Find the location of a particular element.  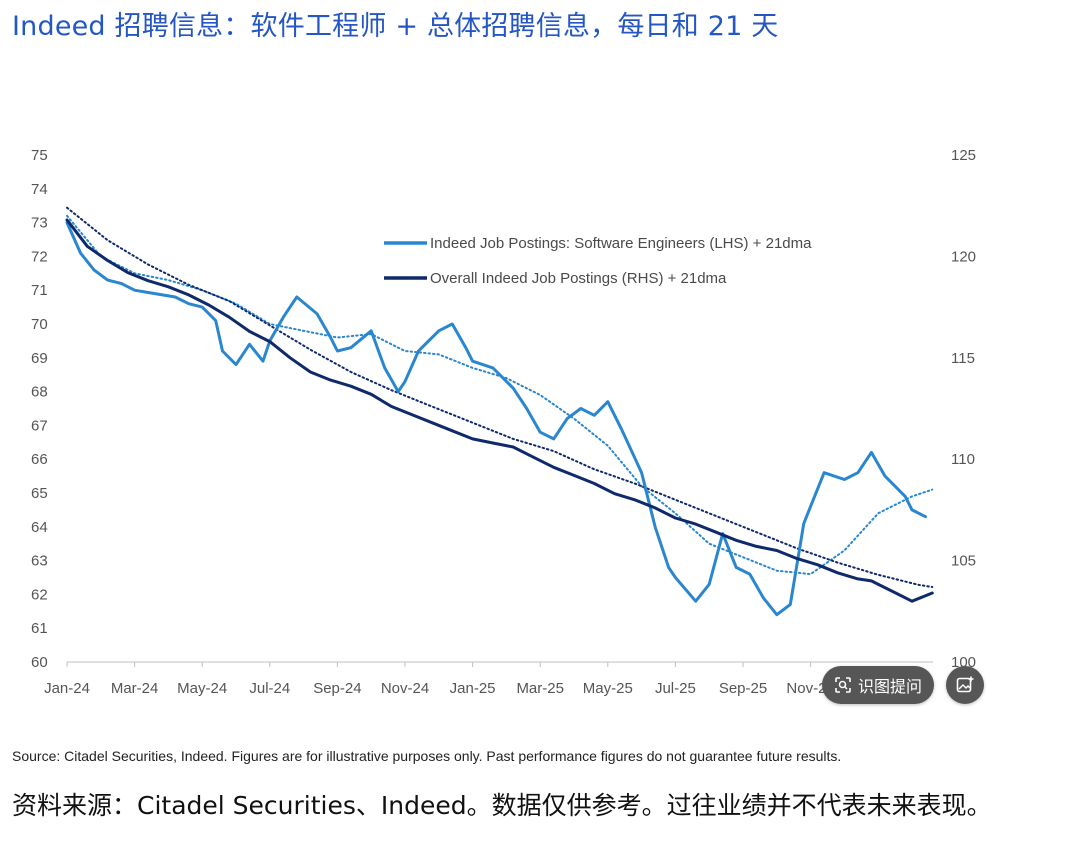

left-axis-tick-label: 65 is located at coordinates (39, 493).